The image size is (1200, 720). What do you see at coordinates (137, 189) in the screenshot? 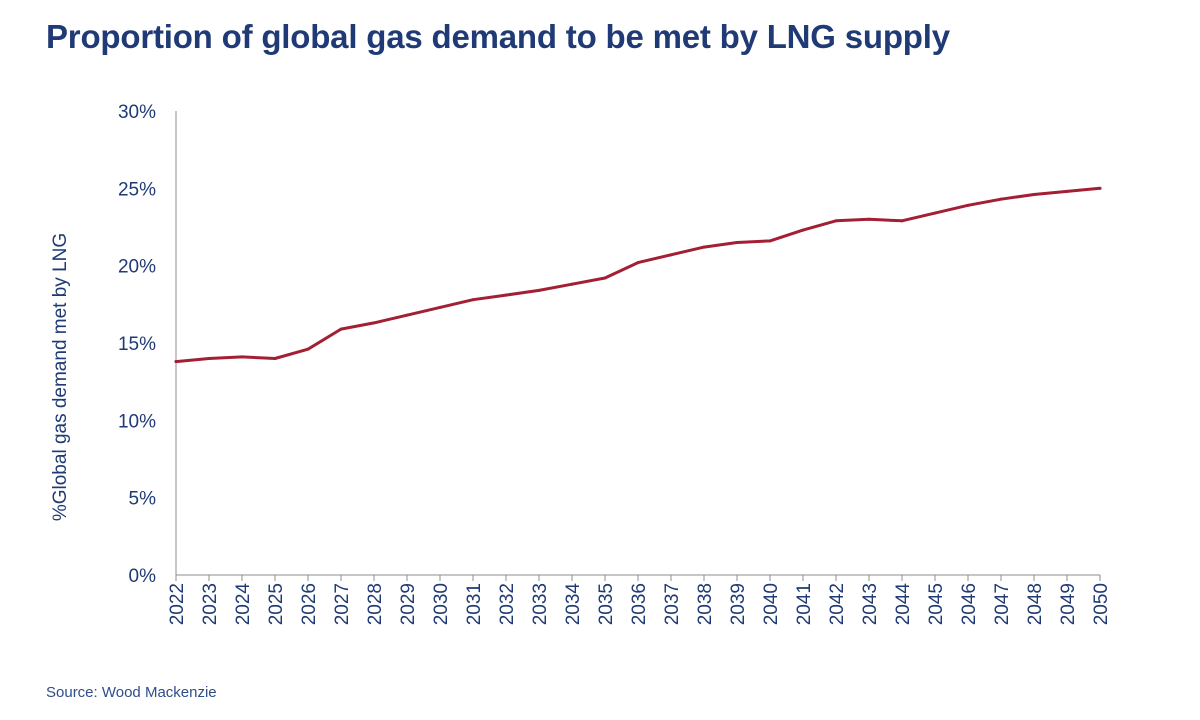
I see `y-tick-label: 25%` at bounding box center [137, 189].